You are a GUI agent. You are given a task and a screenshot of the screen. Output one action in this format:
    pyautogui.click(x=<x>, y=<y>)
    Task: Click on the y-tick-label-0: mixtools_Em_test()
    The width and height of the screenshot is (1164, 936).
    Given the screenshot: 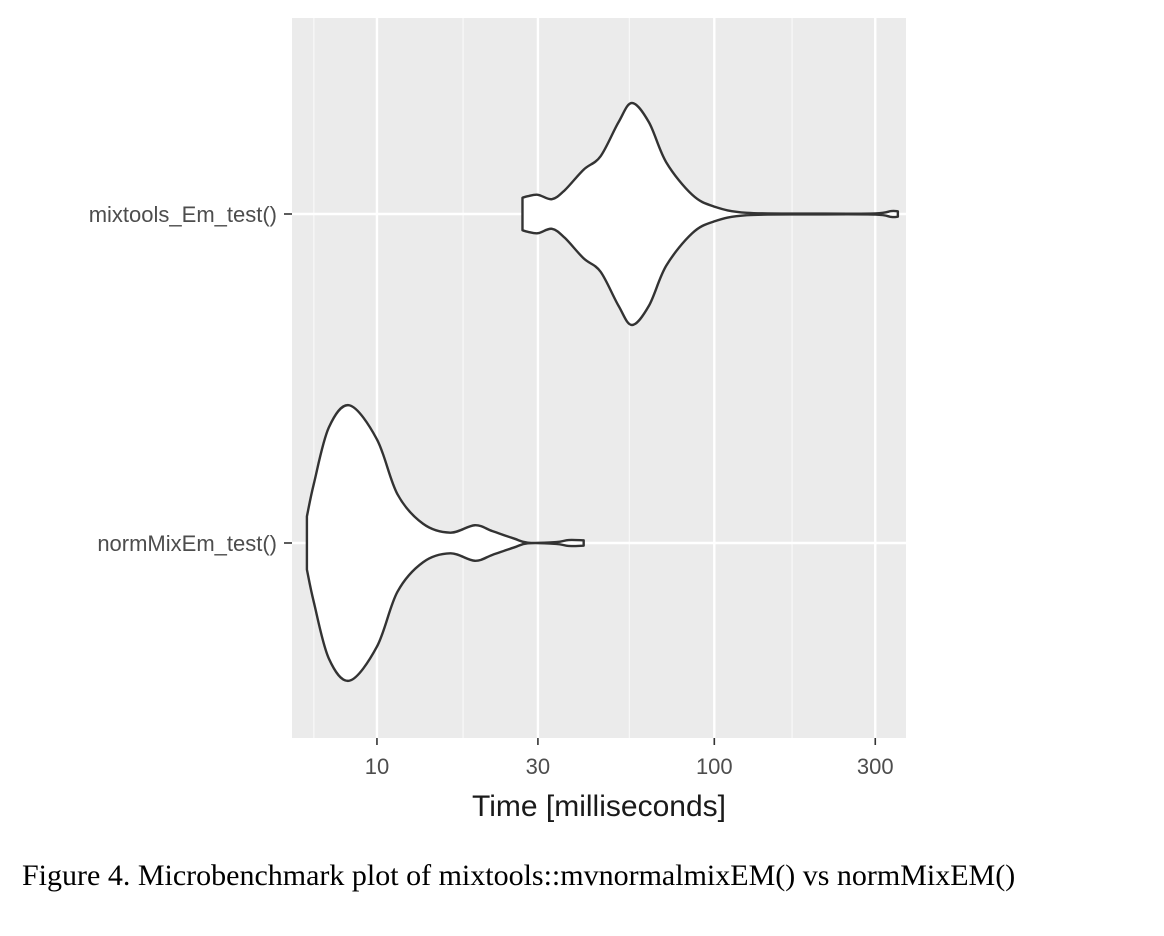 What is the action you would take?
    pyautogui.click(x=183, y=214)
    